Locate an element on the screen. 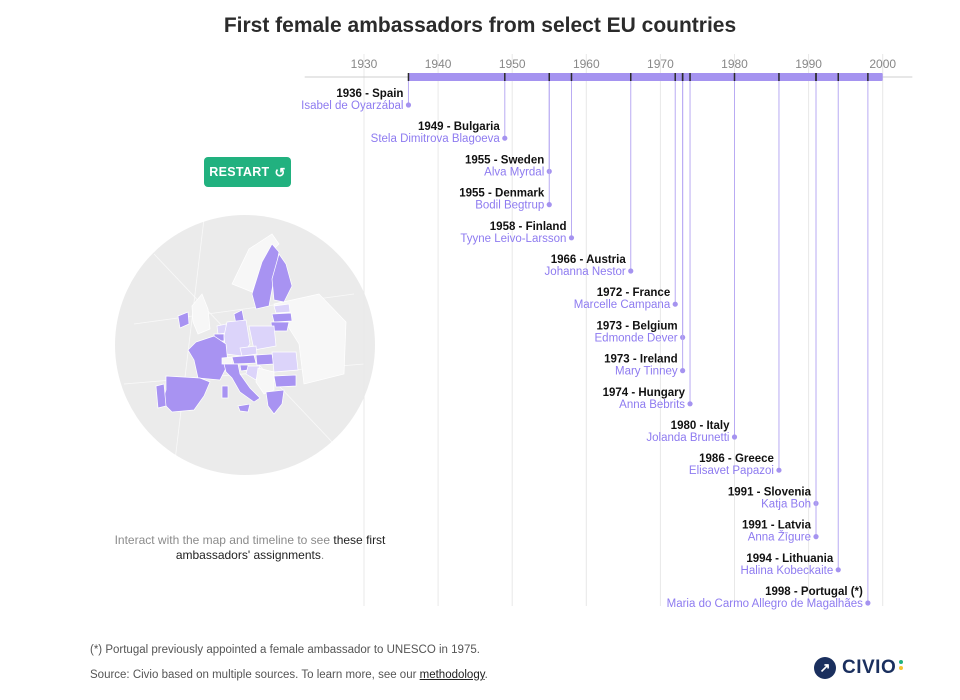 Image resolution: width=960 pixels, height=700 pixels. event-label: 1949 - Bulgaria is located at coordinates (459, 127).